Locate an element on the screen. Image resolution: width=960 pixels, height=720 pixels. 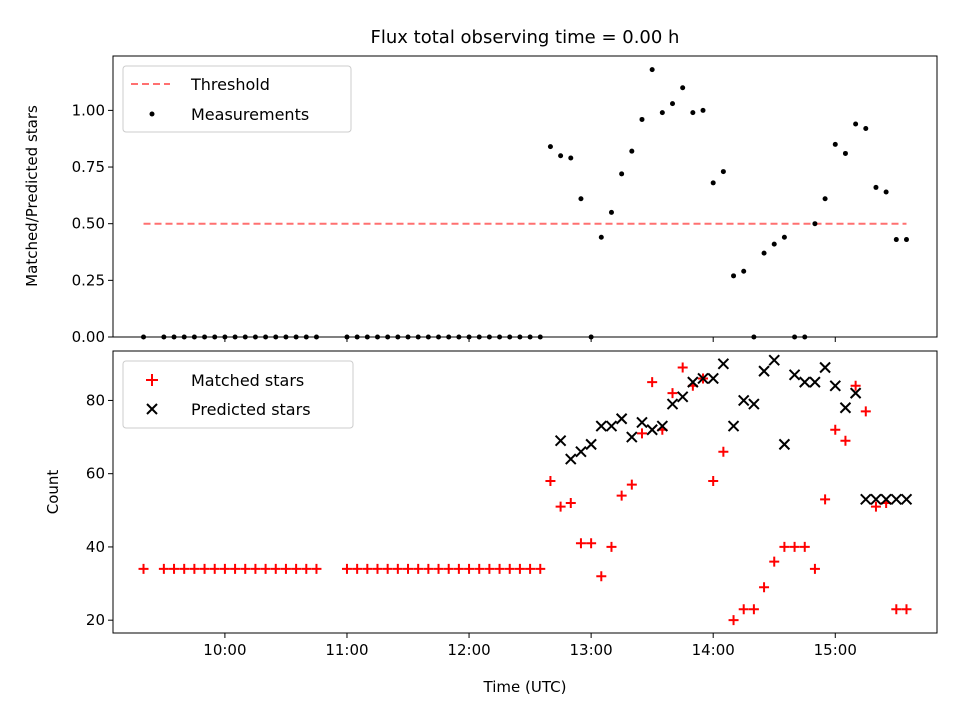
bottom-xtick-label: 15:00 is located at coordinates (835, 650).